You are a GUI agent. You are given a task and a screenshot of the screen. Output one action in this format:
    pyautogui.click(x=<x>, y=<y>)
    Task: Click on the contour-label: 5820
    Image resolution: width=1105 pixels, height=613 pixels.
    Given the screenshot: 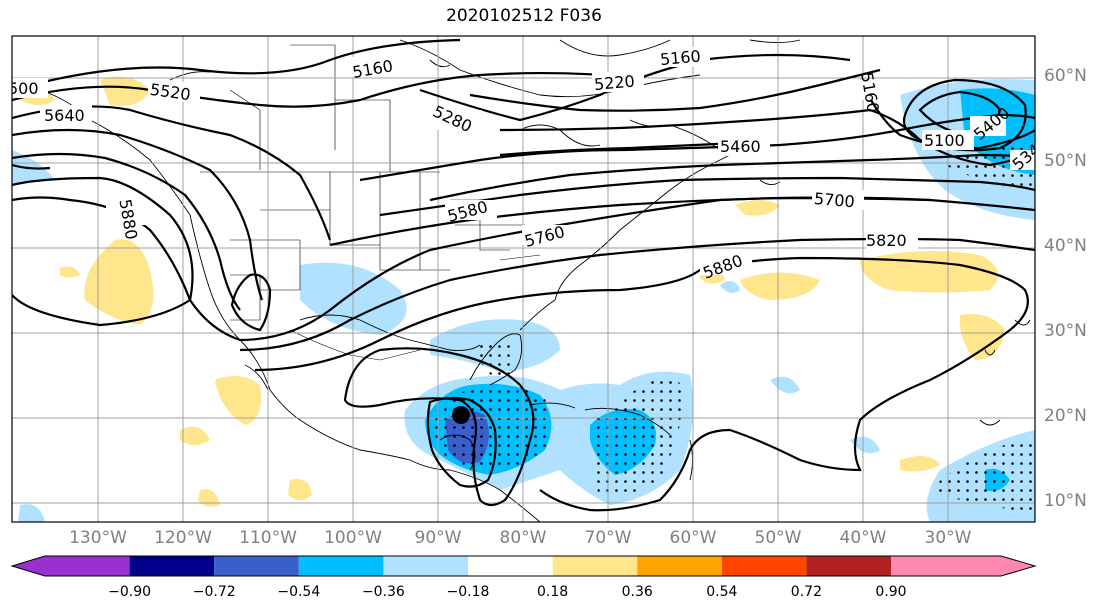 What is the action you would take?
    pyautogui.click(x=886, y=240)
    